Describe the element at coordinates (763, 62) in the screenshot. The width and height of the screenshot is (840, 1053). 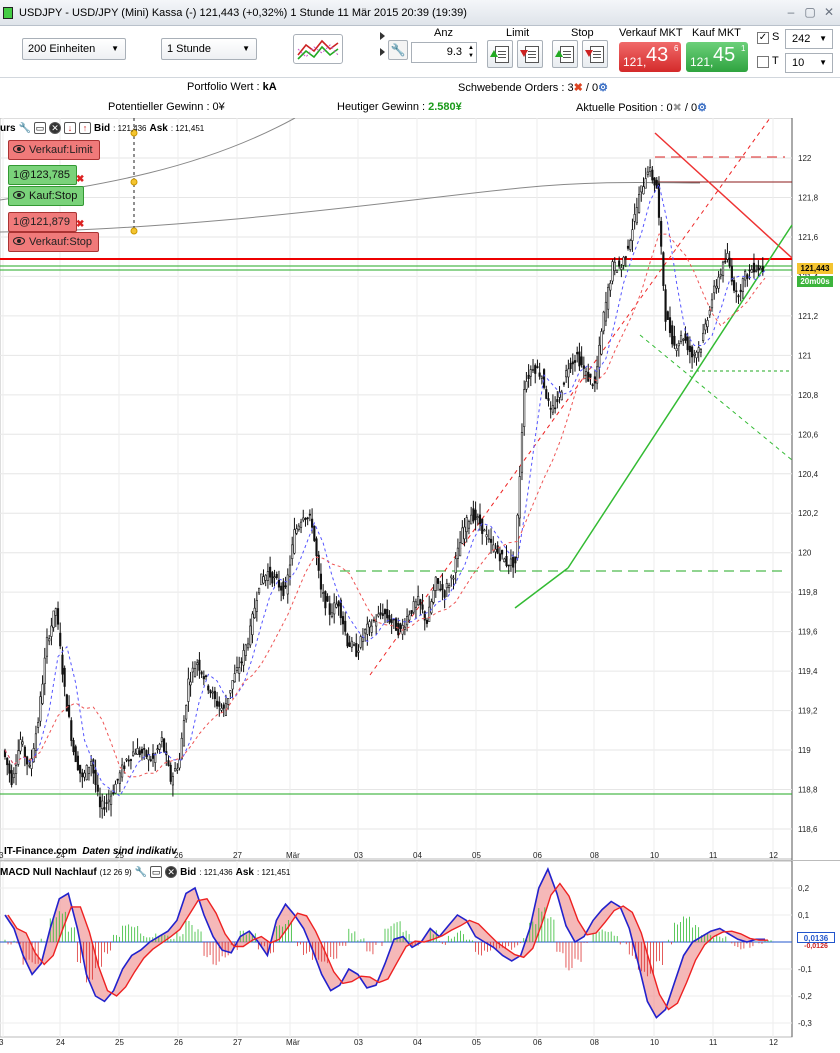
I see `t-checkbox` at that location.